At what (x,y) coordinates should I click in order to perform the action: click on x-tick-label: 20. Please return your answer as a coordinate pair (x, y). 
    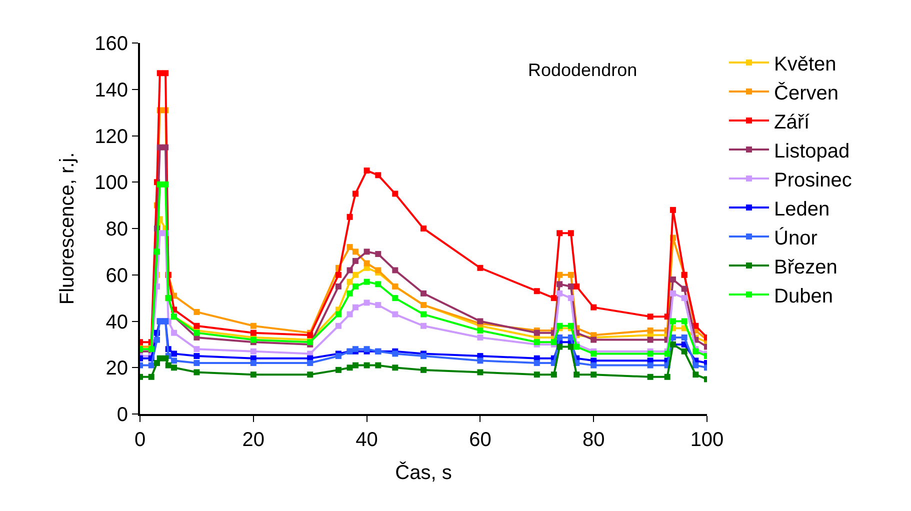
    Looking at the image, I should click on (253, 440).